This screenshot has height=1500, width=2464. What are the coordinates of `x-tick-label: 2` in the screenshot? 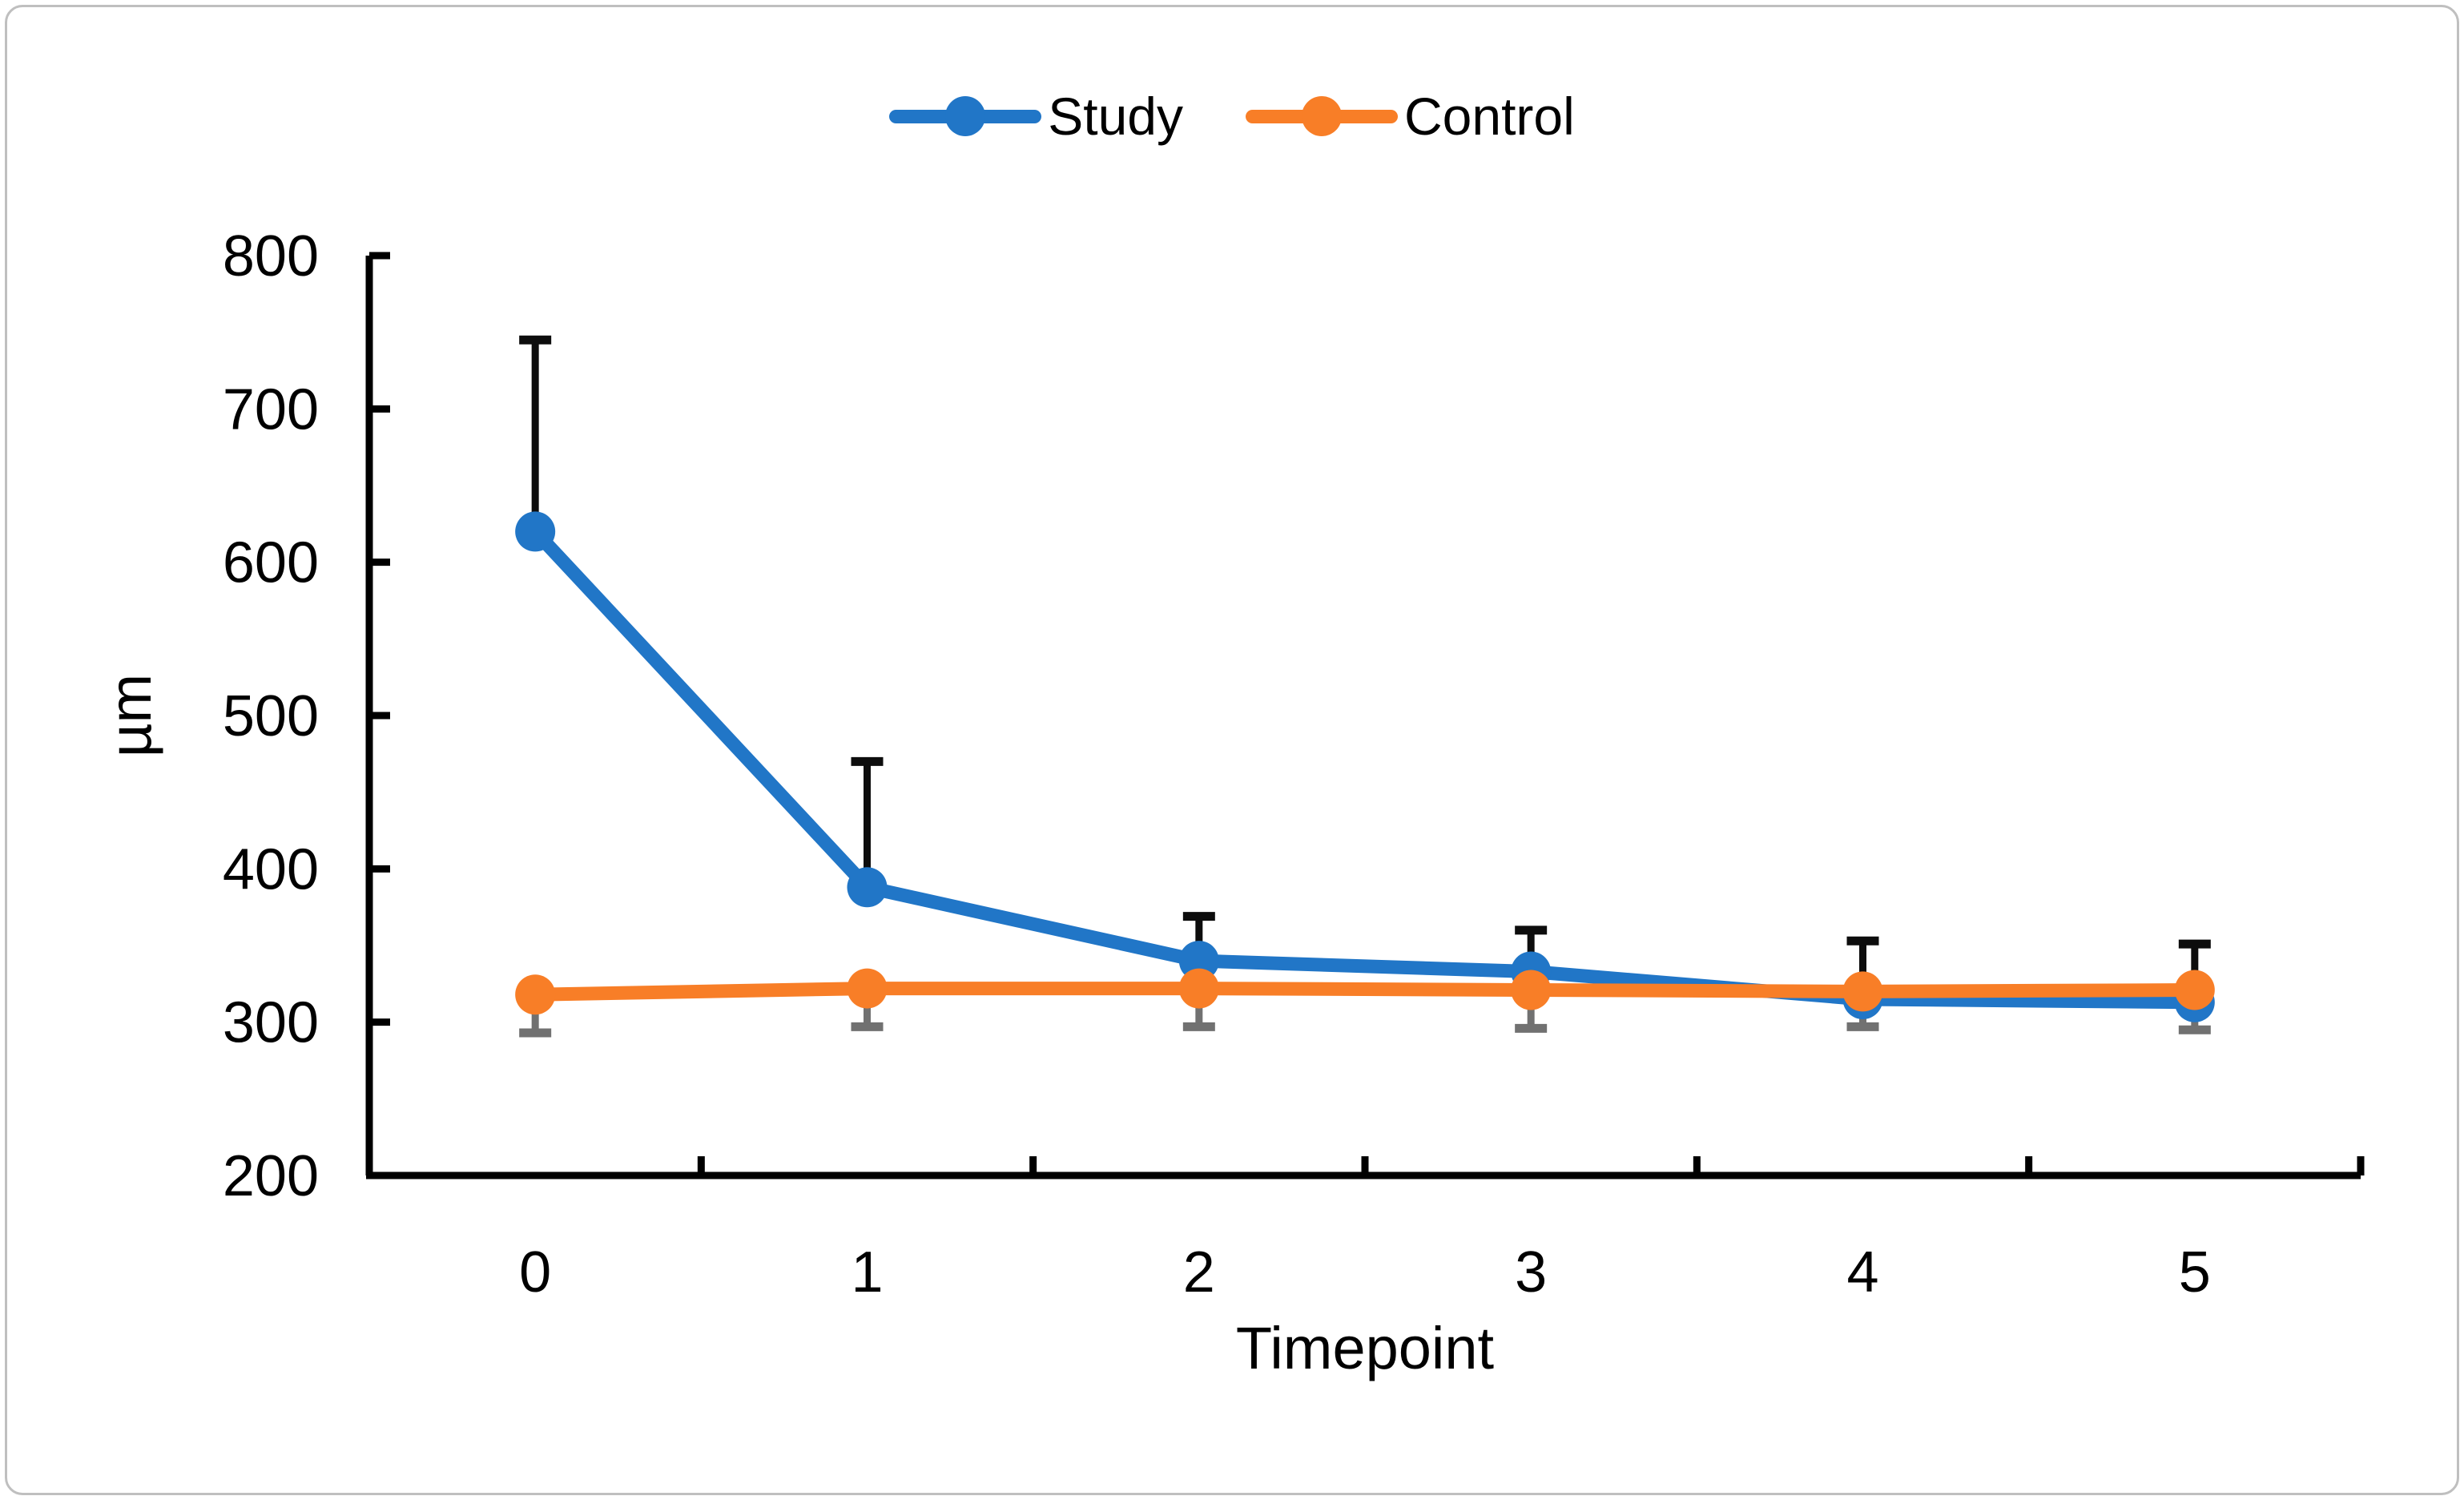 It's located at (1199, 1272).